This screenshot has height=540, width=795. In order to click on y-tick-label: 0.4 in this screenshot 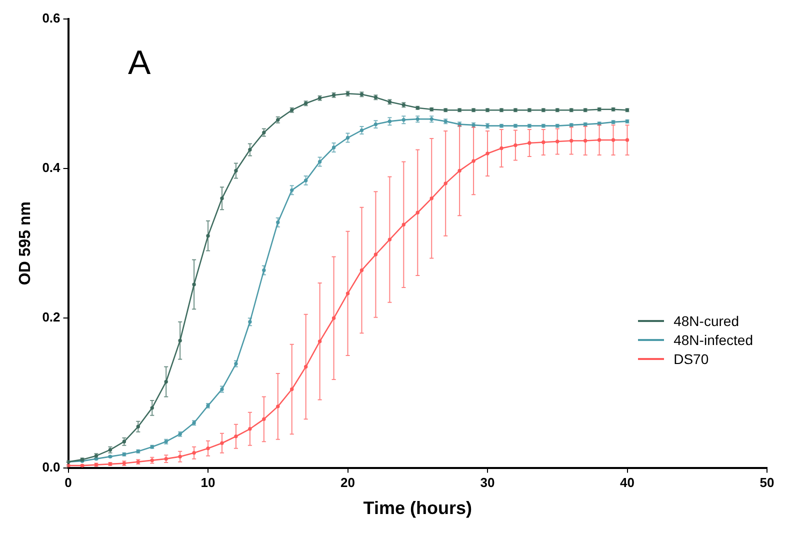, I will do `click(52, 168)`.